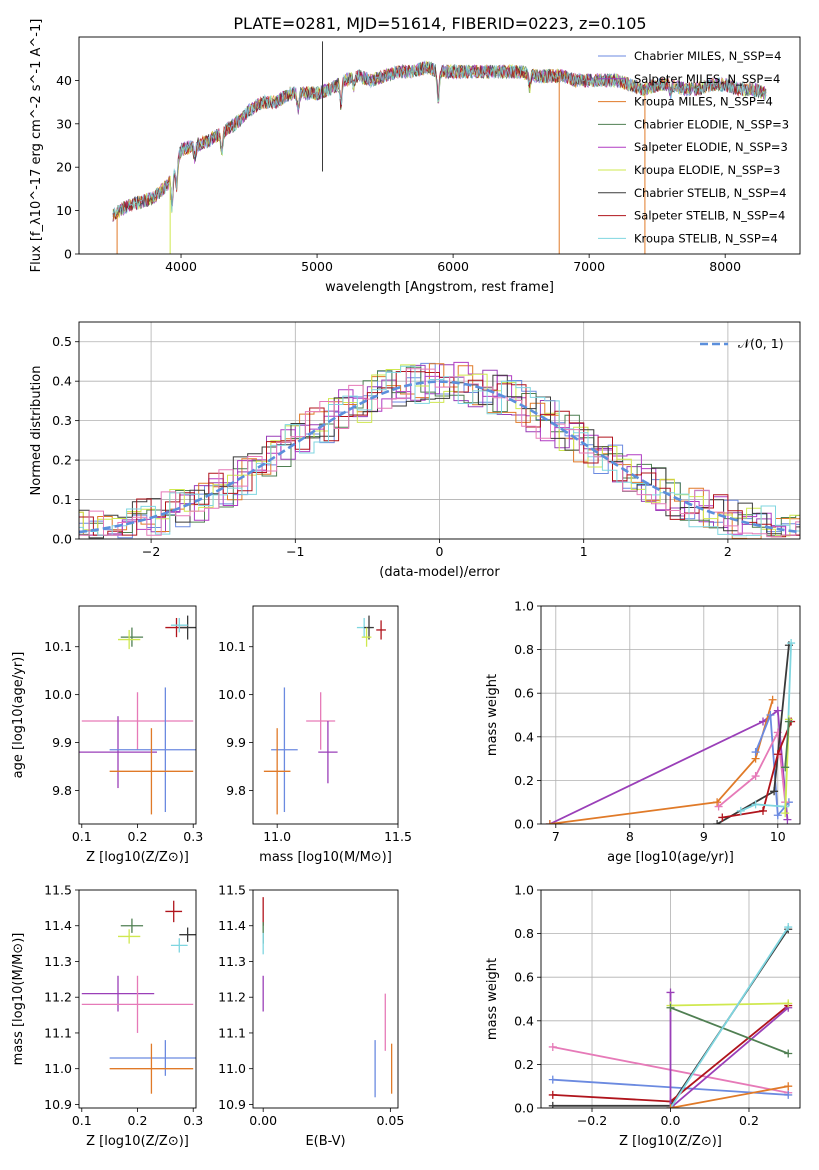 Image resolution: width=819 pixels, height=1170 pixels. I want to click on age_vs_Z-xtick-label: 0.3, so click(193, 836).